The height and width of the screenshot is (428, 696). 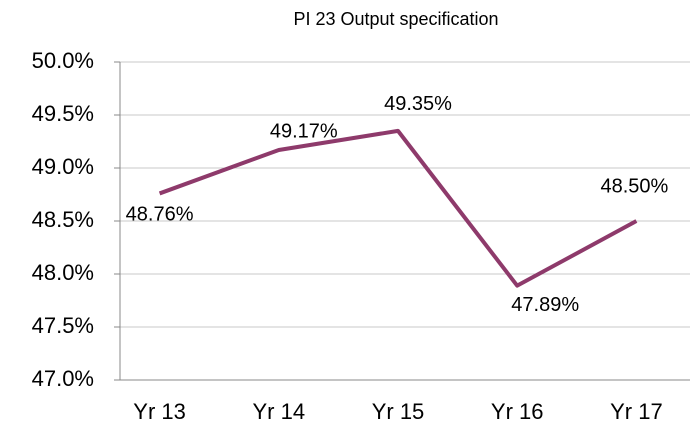 What do you see at coordinates (63, 272) in the screenshot?
I see `y-tick-label: 48.0%` at bounding box center [63, 272].